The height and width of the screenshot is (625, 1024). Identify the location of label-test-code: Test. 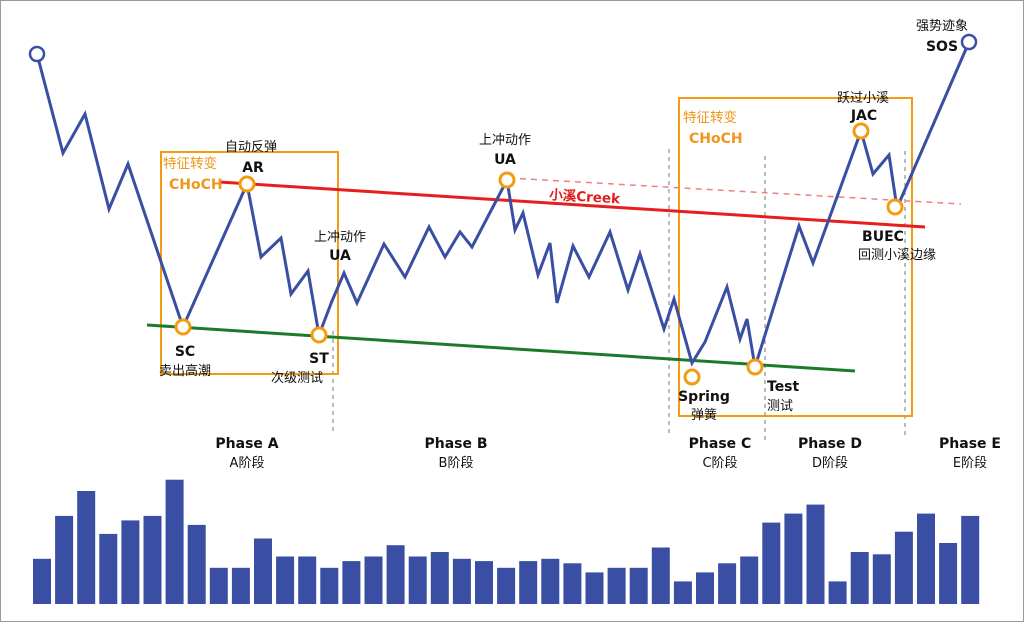
(783, 387).